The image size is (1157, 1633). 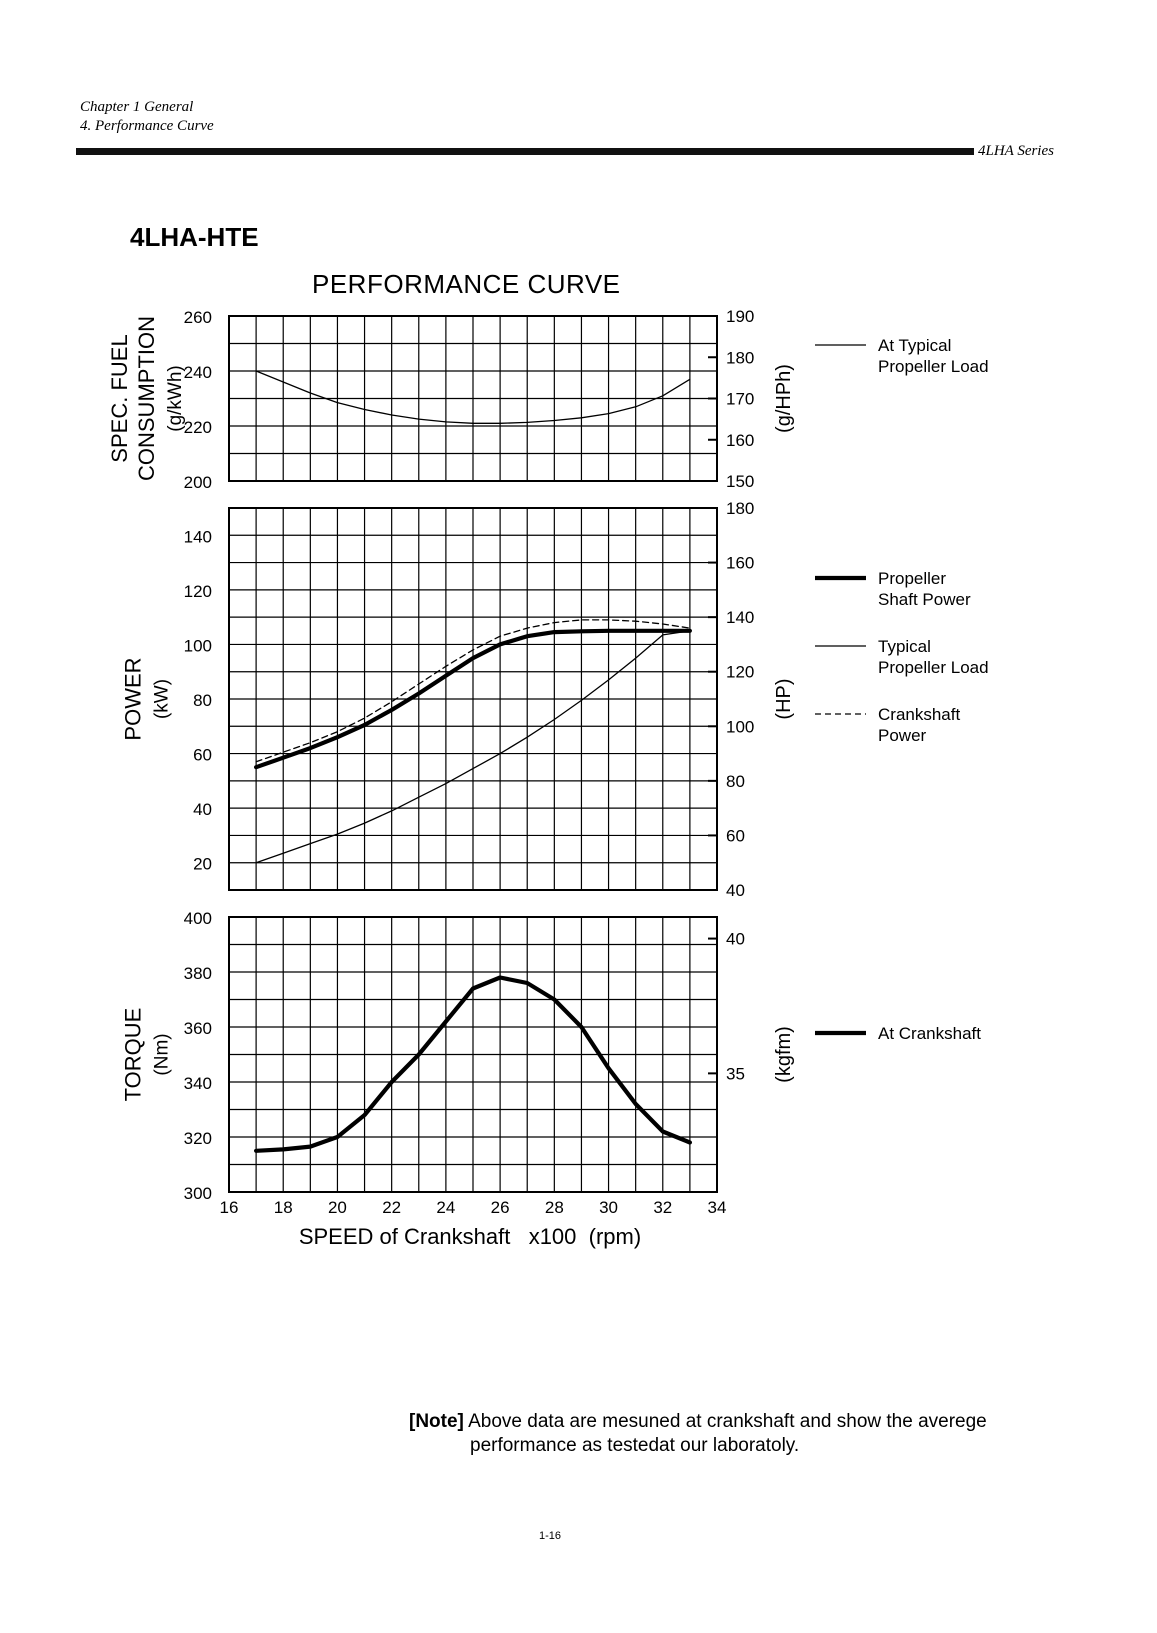 I want to click on xtick-label: 30, so click(x=608, y=1207).